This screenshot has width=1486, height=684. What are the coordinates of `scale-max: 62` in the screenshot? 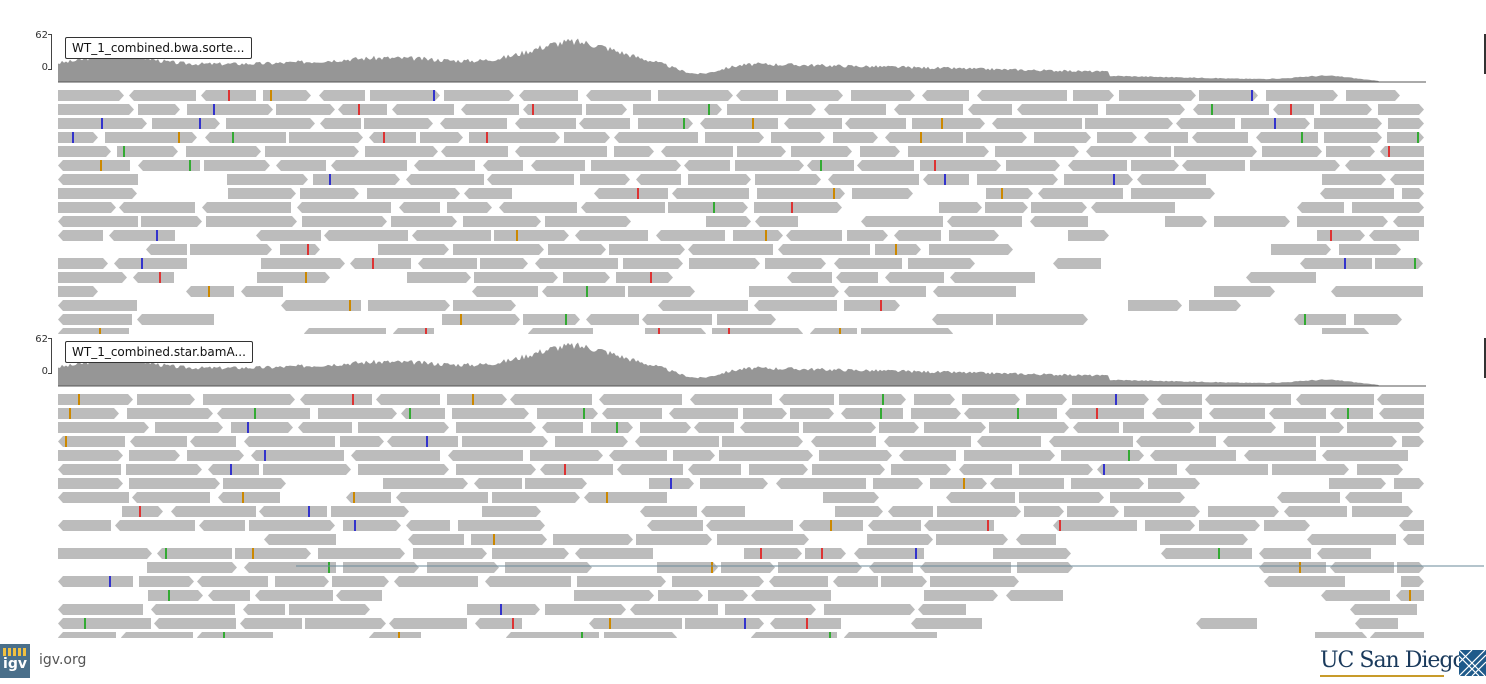 It's located at (41, 339).